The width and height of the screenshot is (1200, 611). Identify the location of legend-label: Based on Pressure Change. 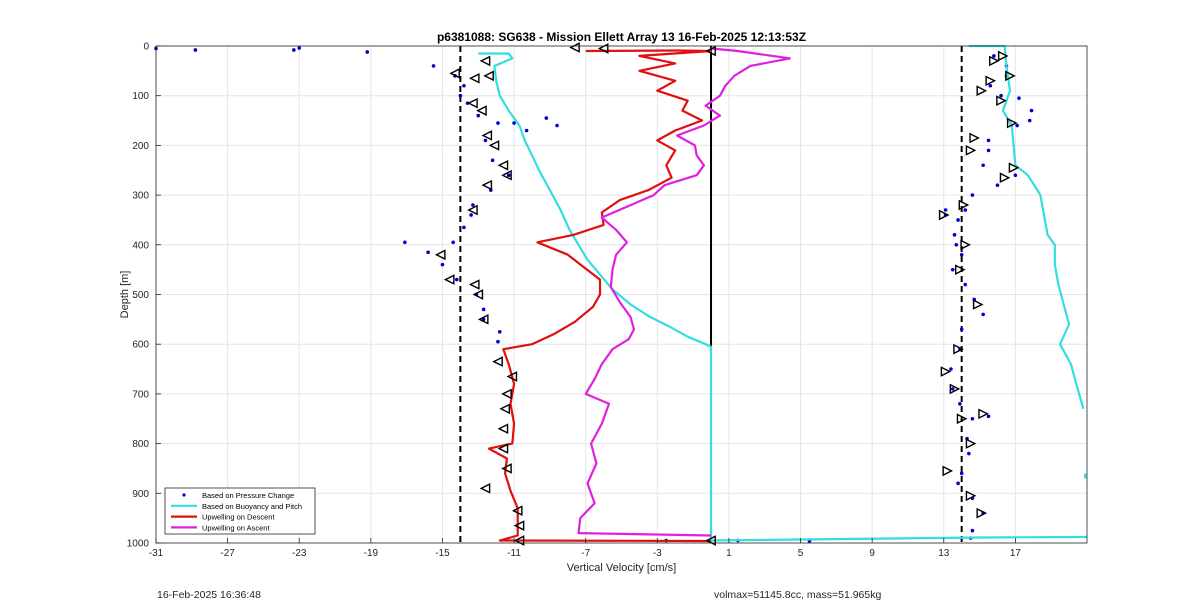
(248, 495).